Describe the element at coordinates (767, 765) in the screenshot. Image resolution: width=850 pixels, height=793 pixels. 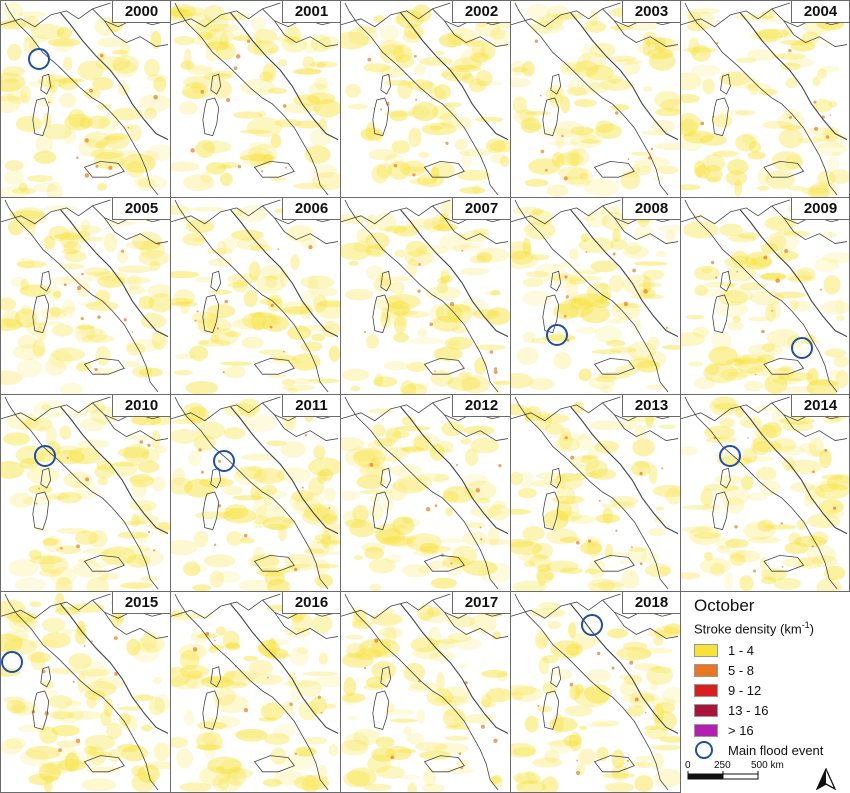
I see `scale-tick-500: 500 km` at that location.